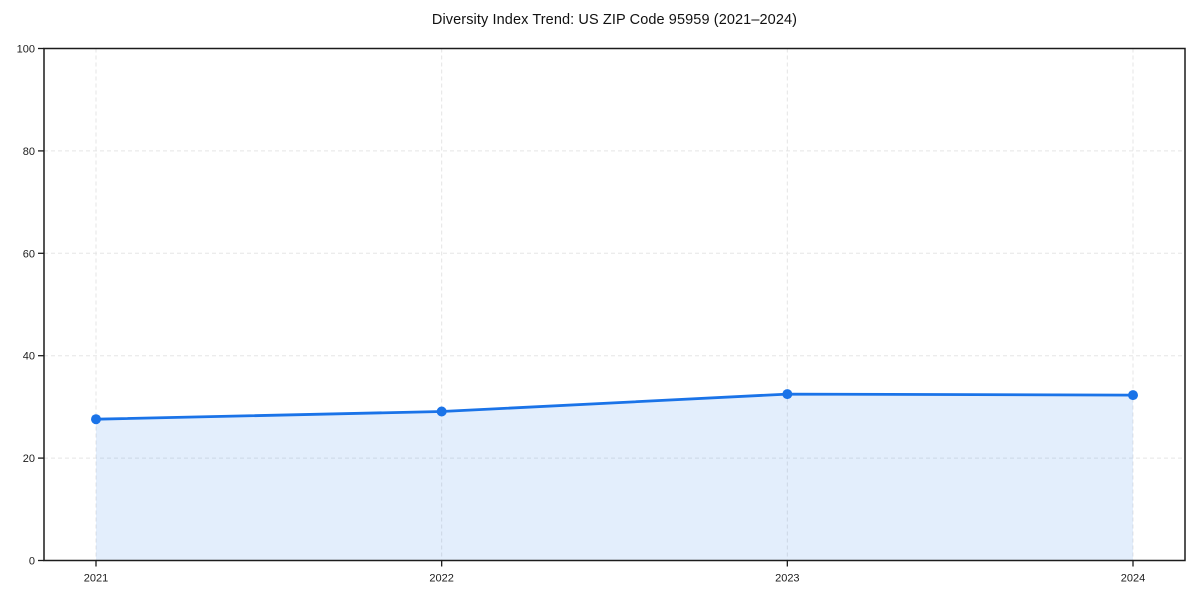 The image size is (1200, 600). I want to click on x-tick-label: 2024, so click(1133, 579).